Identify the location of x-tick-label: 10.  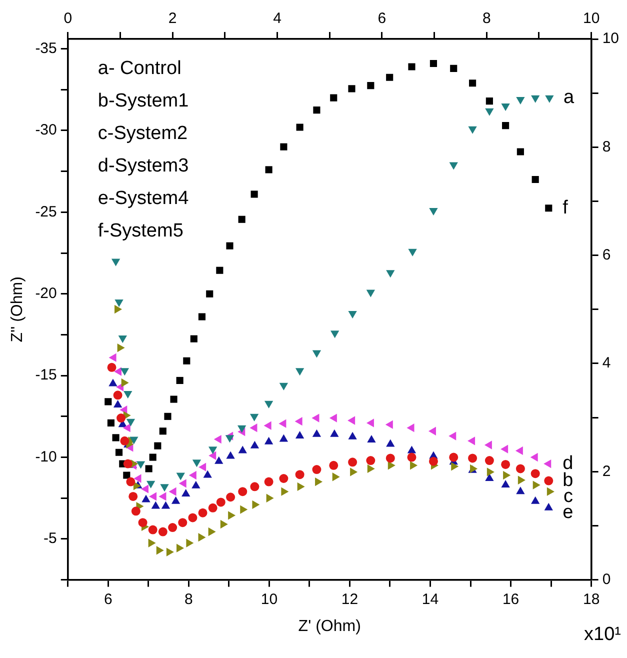
(269, 599).